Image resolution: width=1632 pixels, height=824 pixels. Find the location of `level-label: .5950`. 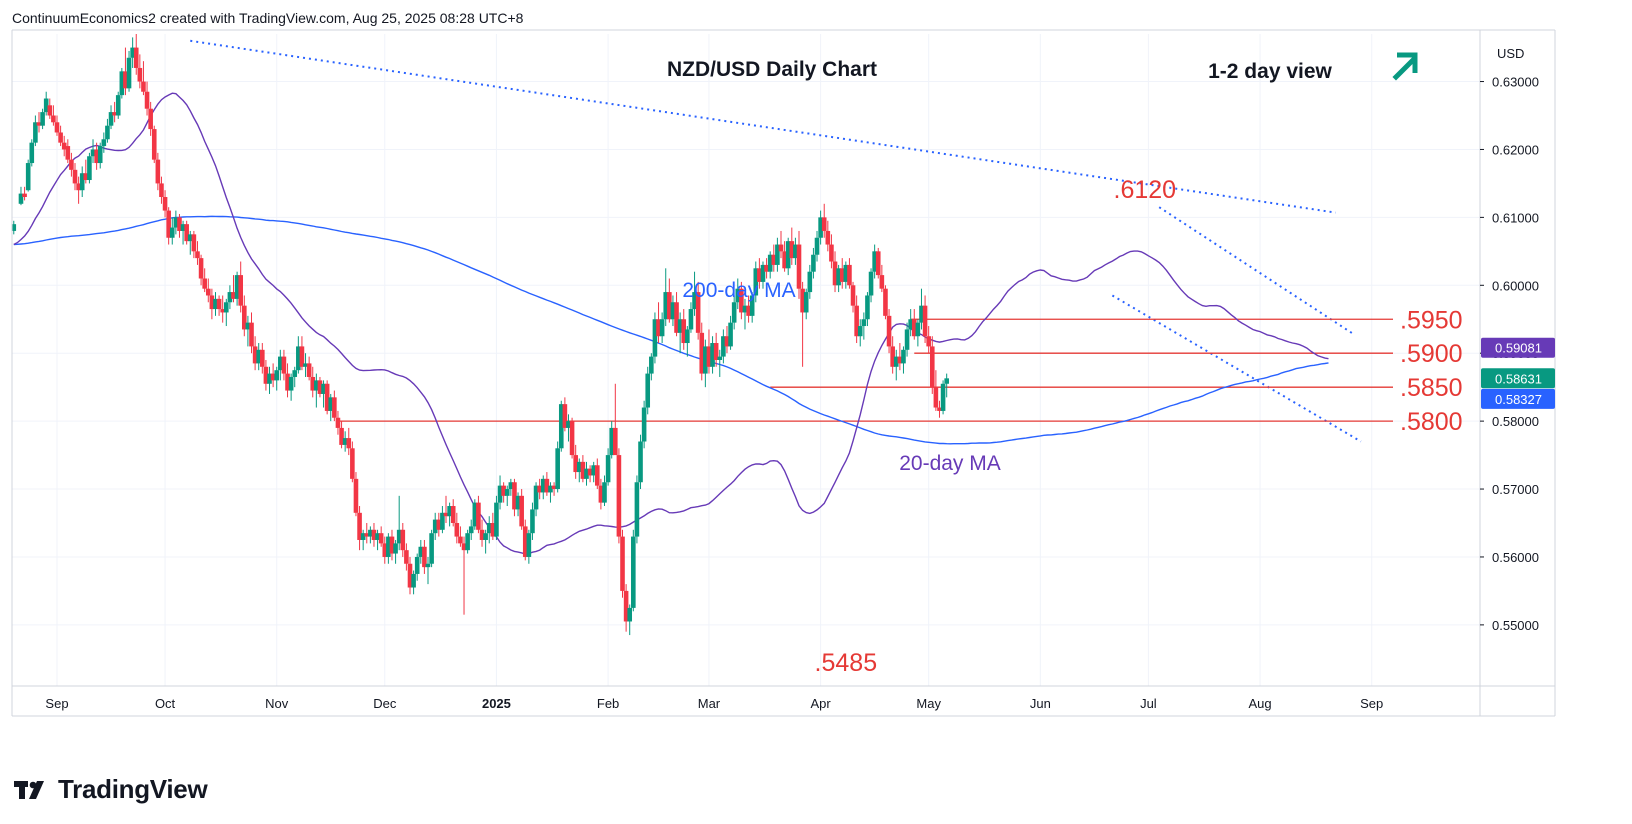

level-label: .5950 is located at coordinates (1431, 320).